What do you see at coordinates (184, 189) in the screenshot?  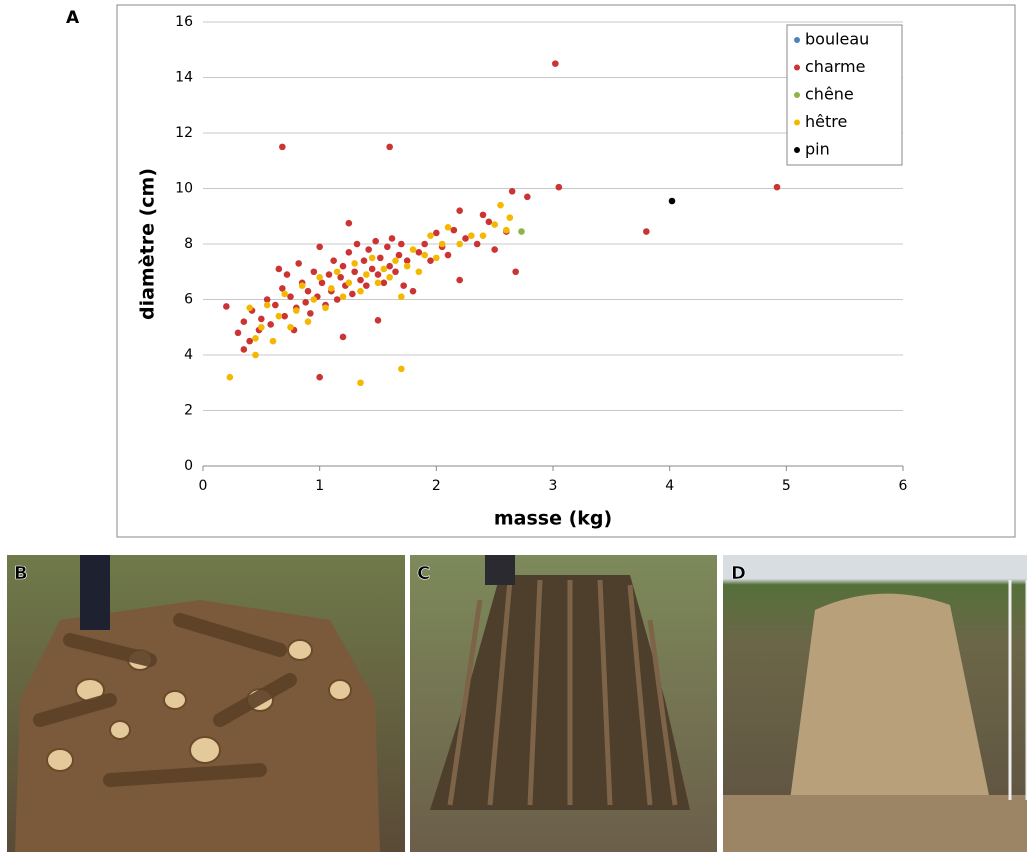 I see `y-tick-label: 10` at bounding box center [184, 189].